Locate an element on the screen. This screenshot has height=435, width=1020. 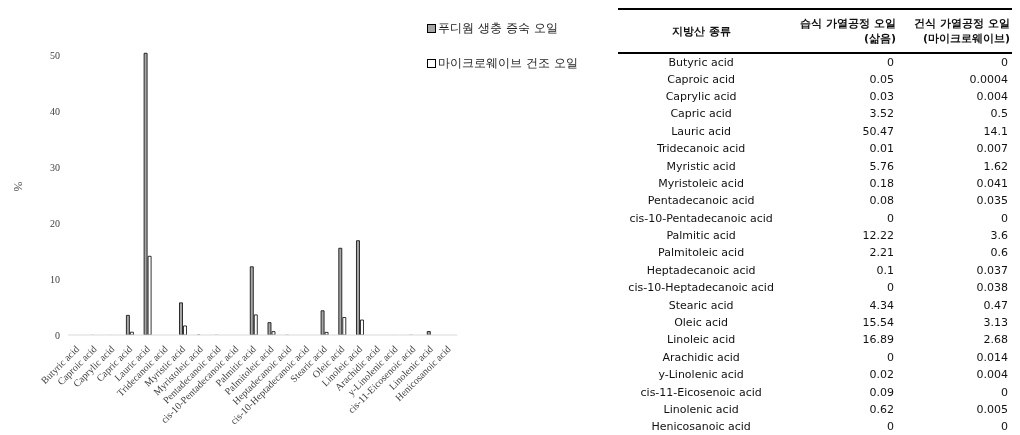
data-label: 16.89 is located at coordinates (878, 340).